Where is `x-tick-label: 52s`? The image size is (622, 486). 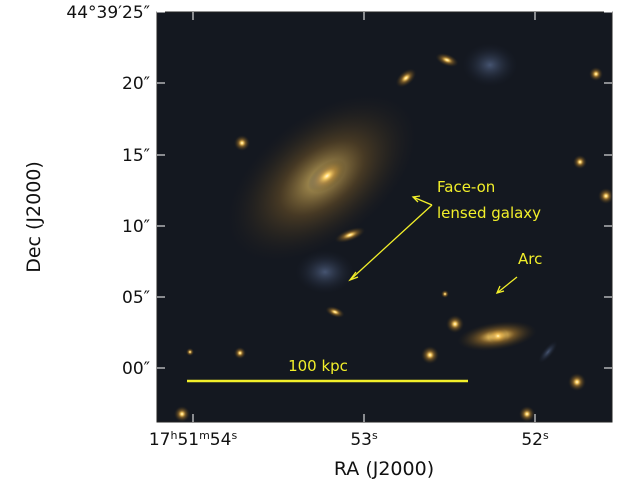
x-tick-label: 52s is located at coordinates (535, 440).